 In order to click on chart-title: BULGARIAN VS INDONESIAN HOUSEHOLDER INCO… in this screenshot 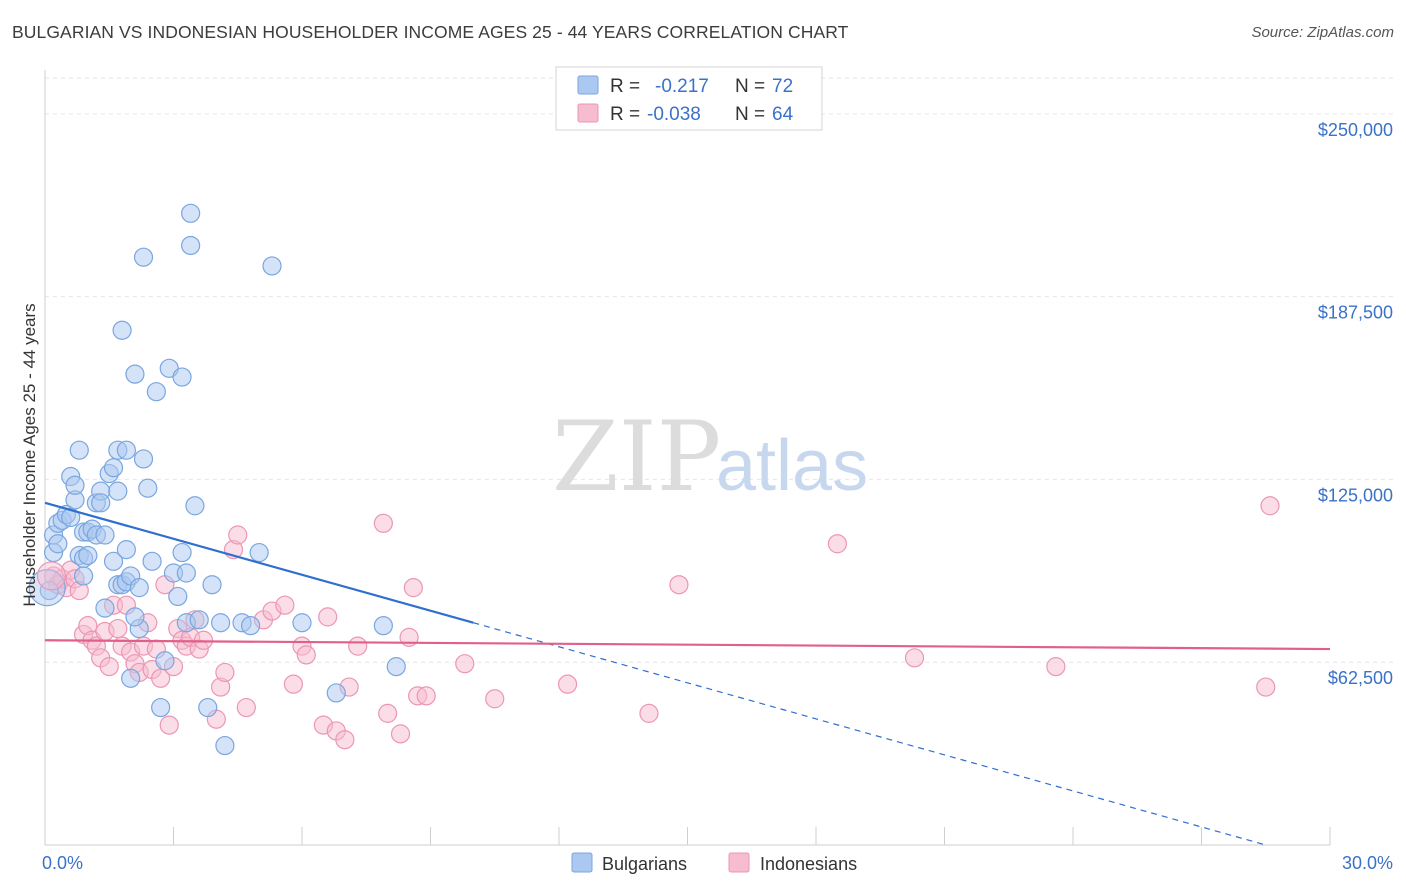, I will do `click(430, 32)`.